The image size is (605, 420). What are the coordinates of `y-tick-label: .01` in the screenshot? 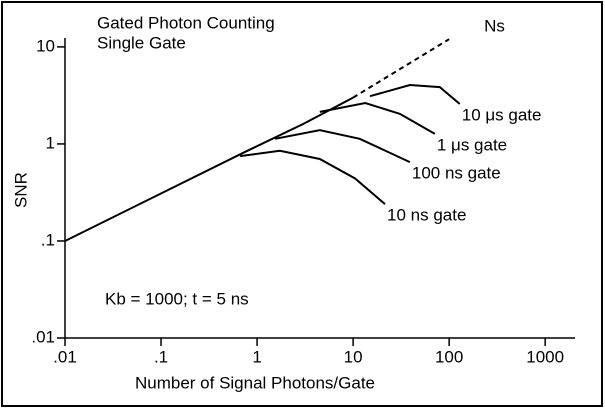 It's located at (43, 336).